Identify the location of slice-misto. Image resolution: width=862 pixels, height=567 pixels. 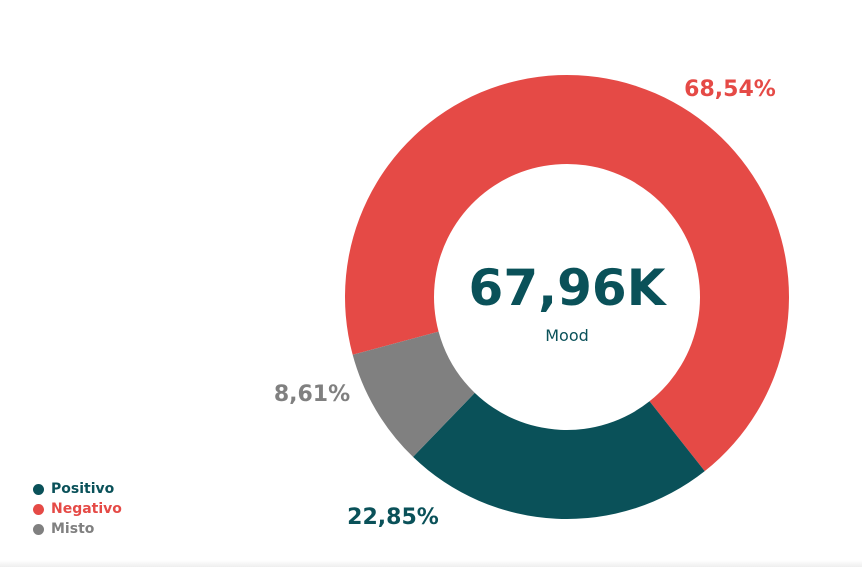
(413, 394).